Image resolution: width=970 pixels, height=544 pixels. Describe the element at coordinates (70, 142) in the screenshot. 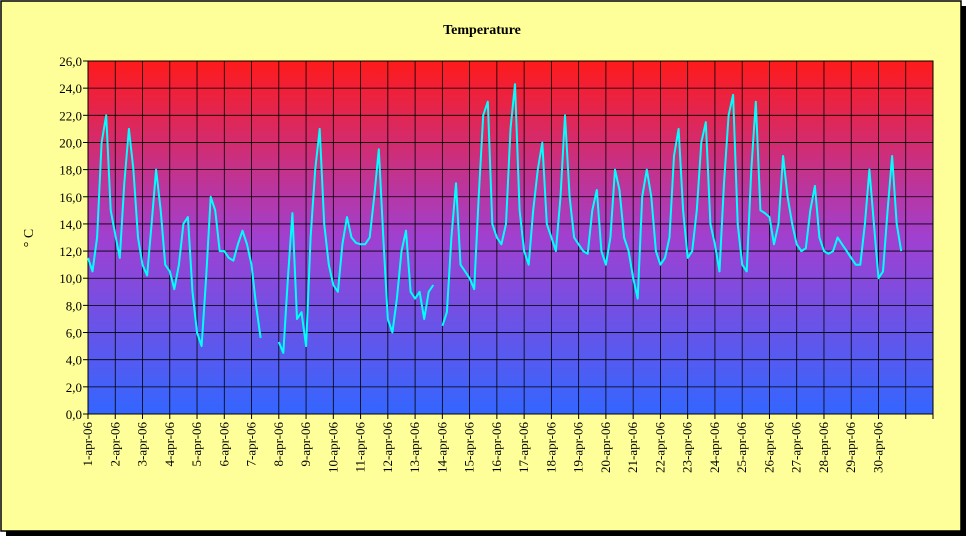

I see `y-tick-label: 20,0` at that location.